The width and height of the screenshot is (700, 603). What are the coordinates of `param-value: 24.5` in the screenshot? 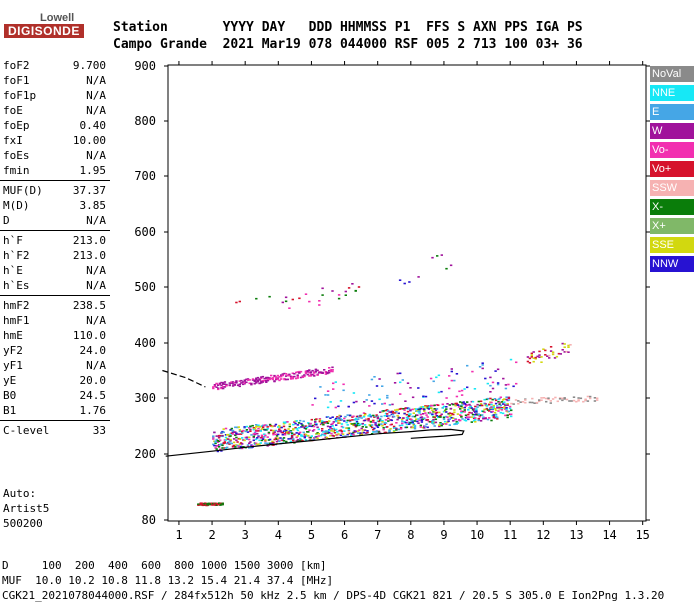 It's located at (93, 395).